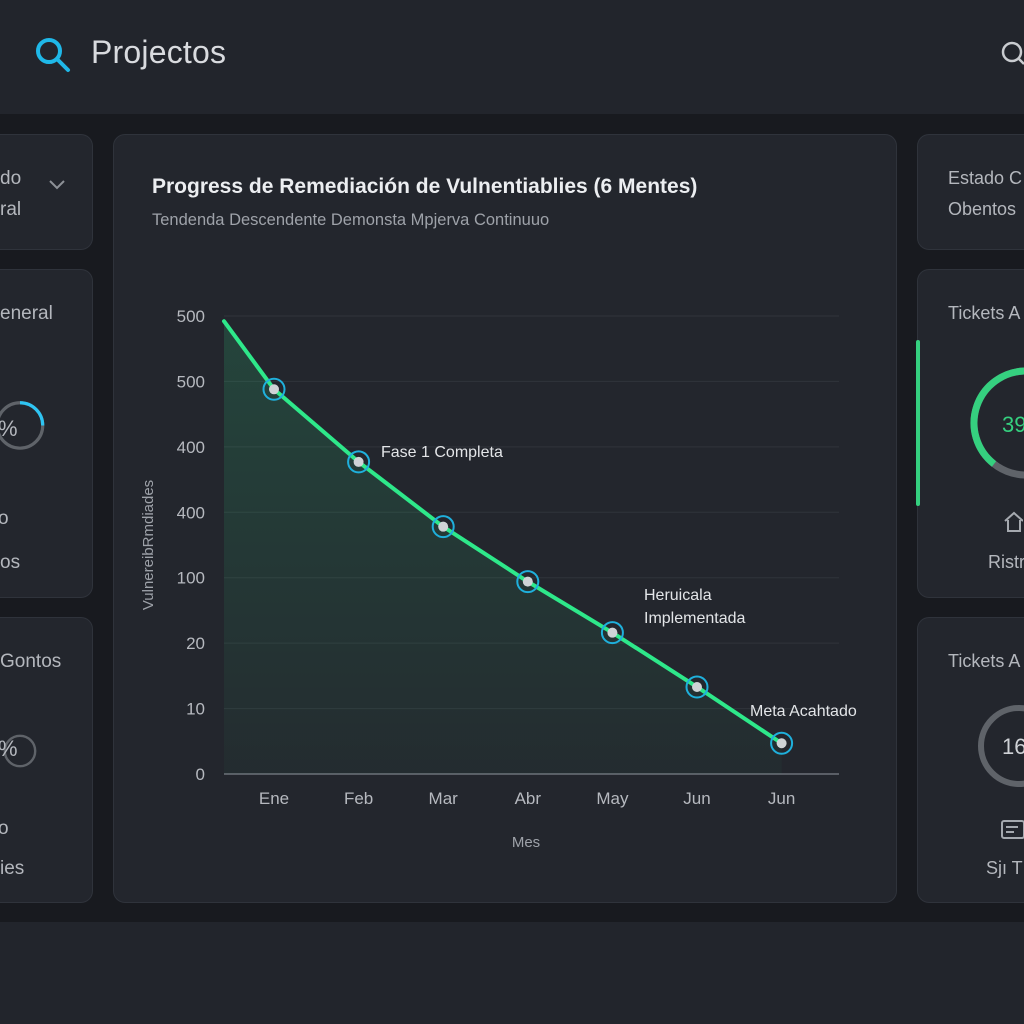 This screenshot has width=1024, height=1024. Describe the element at coordinates (46, 192) in the screenshot. I see `status-dropdown-card: do ral` at that location.